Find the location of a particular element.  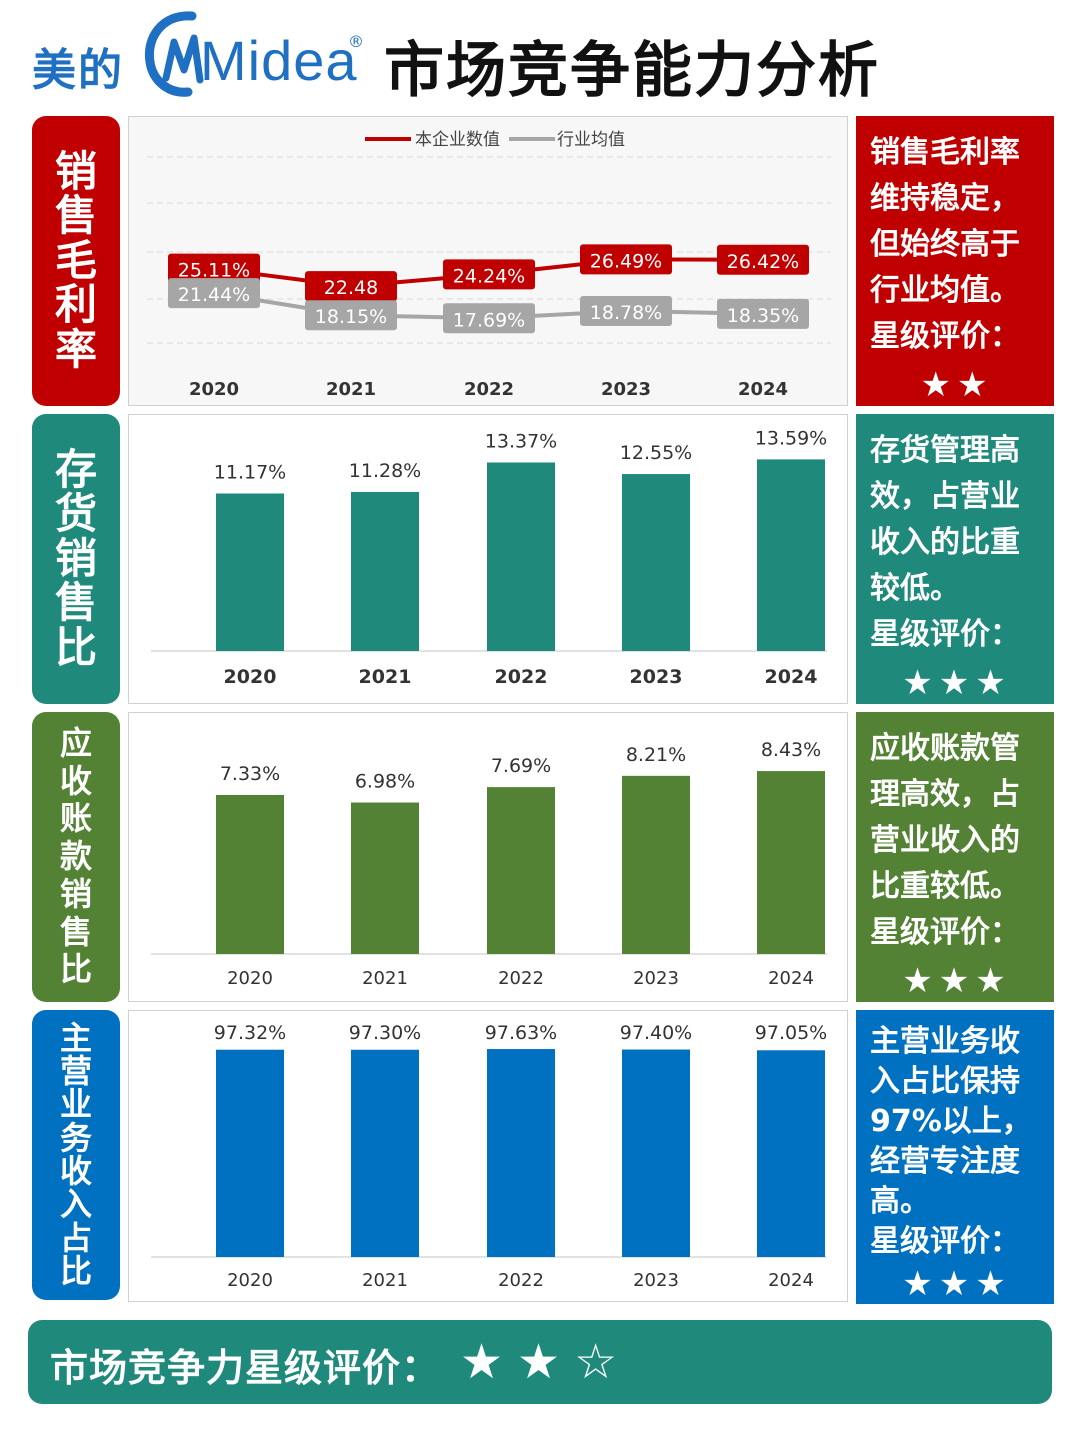

comment-text: 主营业务收入占比保持97%以上，经营专注度高。 is located at coordinates (951, 1121).